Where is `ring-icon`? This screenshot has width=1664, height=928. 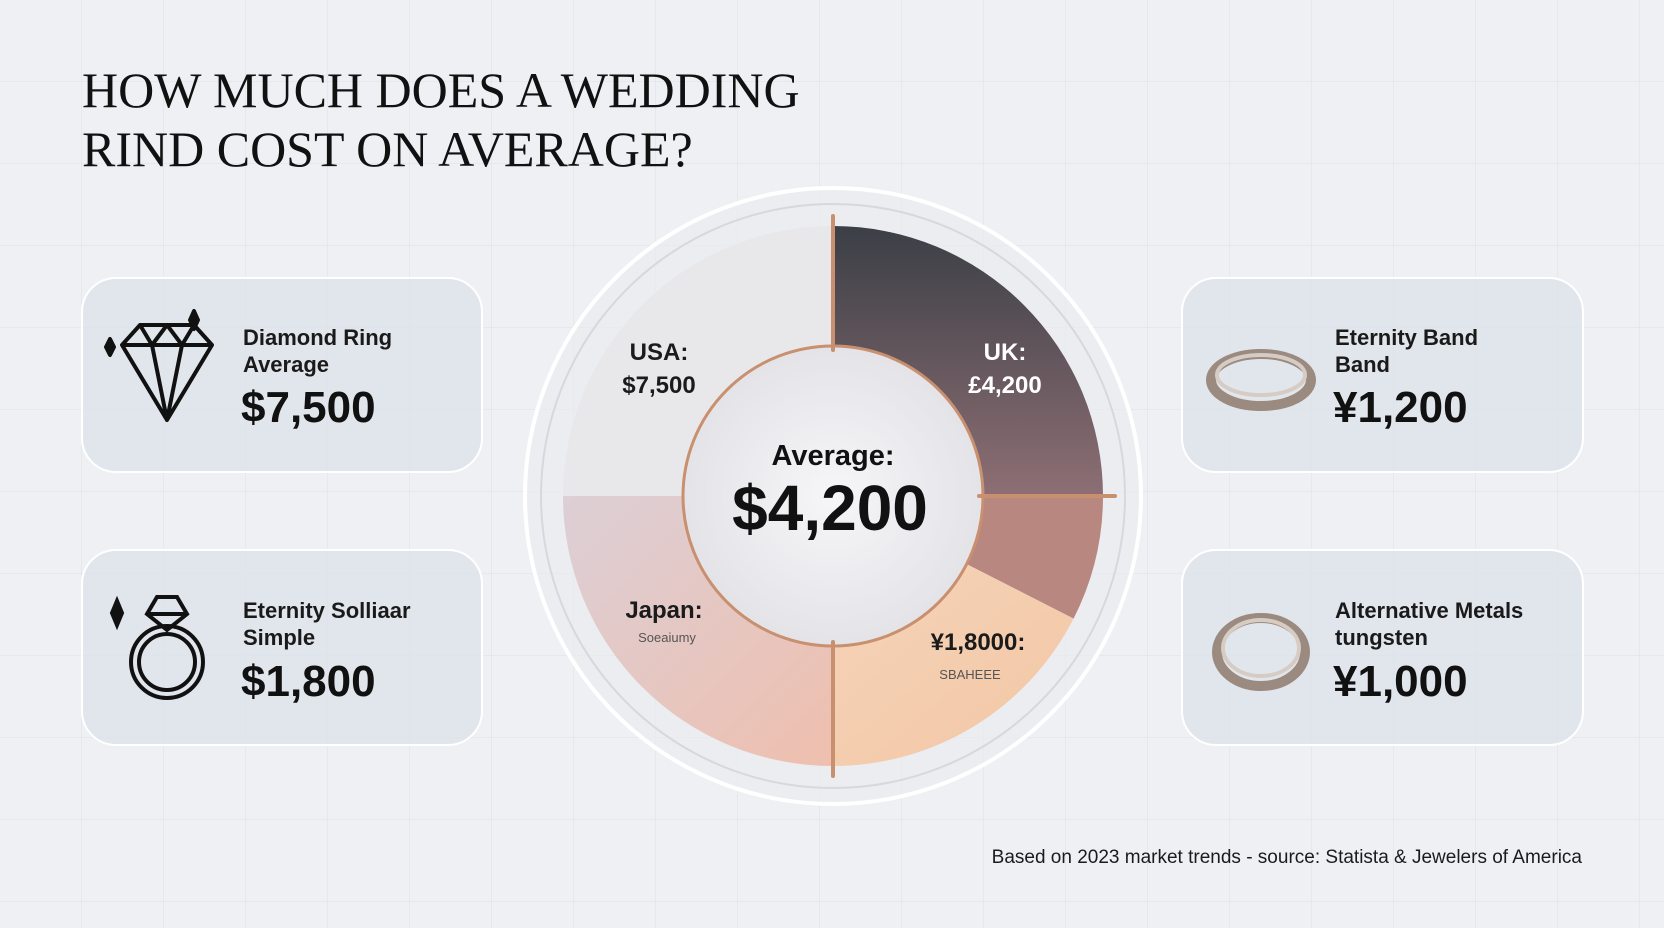 ring-icon is located at coordinates (157, 647).